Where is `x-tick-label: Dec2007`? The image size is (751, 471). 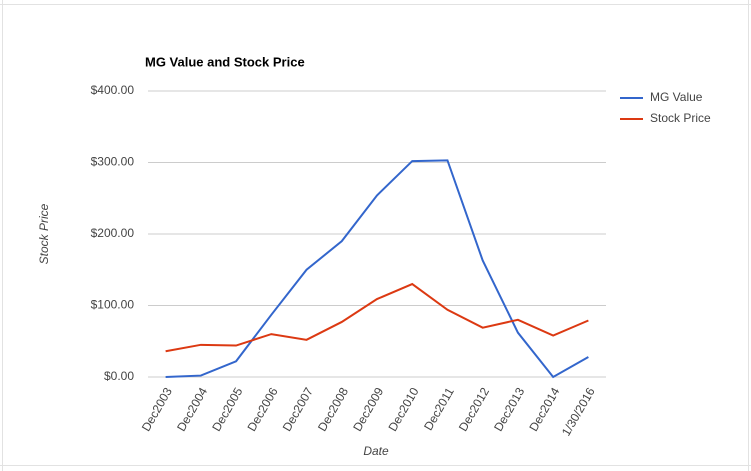 x-tick-label: Dec2007 is located at coordinates (298, 409).